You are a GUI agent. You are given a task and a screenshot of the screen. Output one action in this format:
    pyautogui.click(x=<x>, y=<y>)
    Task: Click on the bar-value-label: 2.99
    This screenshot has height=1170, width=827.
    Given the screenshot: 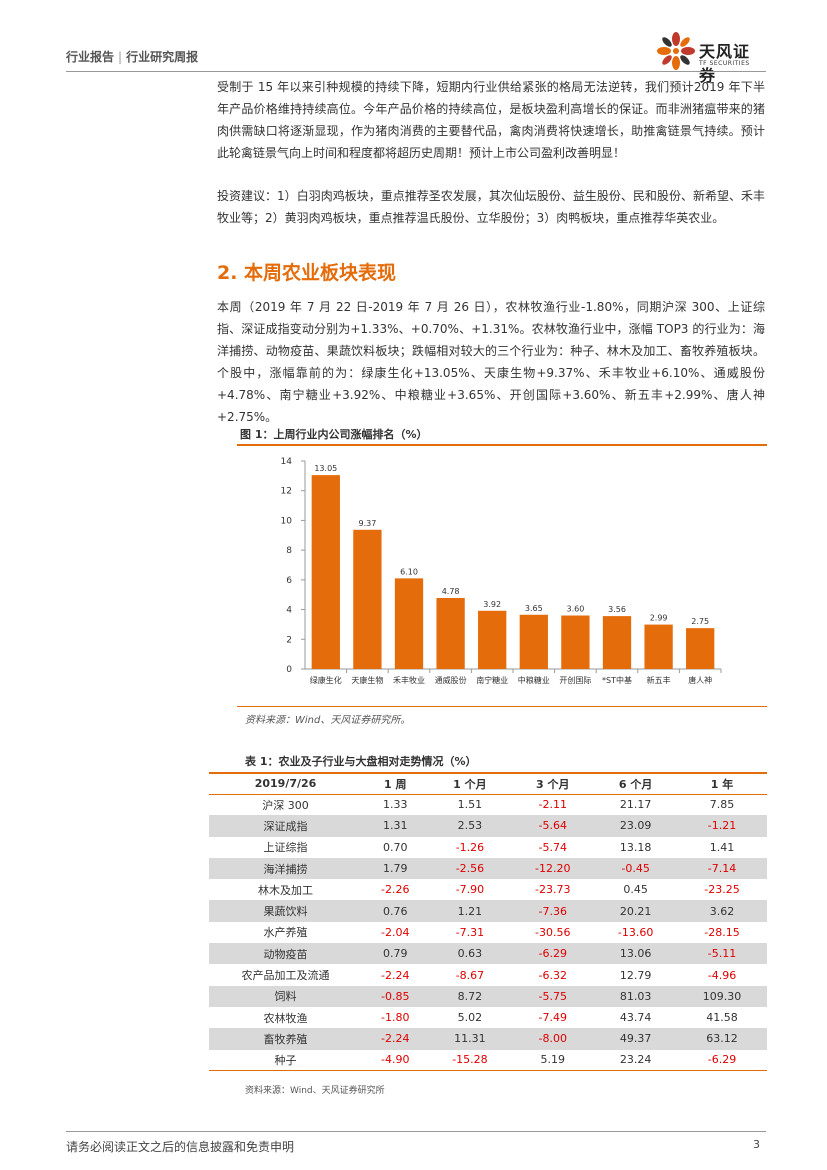 What is the action you would take?
    pyautogui.click(x=659, y=618)
    